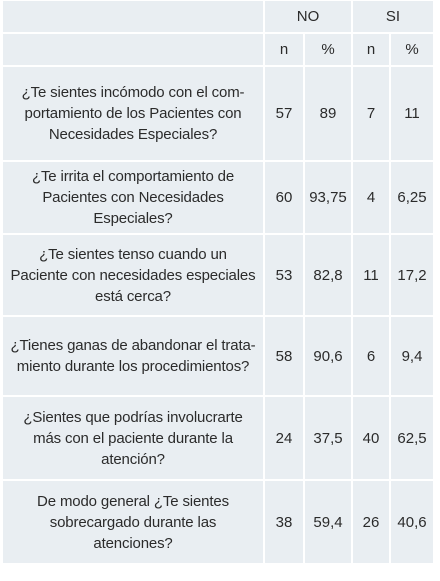 This screenshot has height=581, width=440. What do you see at coordinates (394, 17) in the screenshot?
I see `header-si: SI` at bounding box center [394, 17].